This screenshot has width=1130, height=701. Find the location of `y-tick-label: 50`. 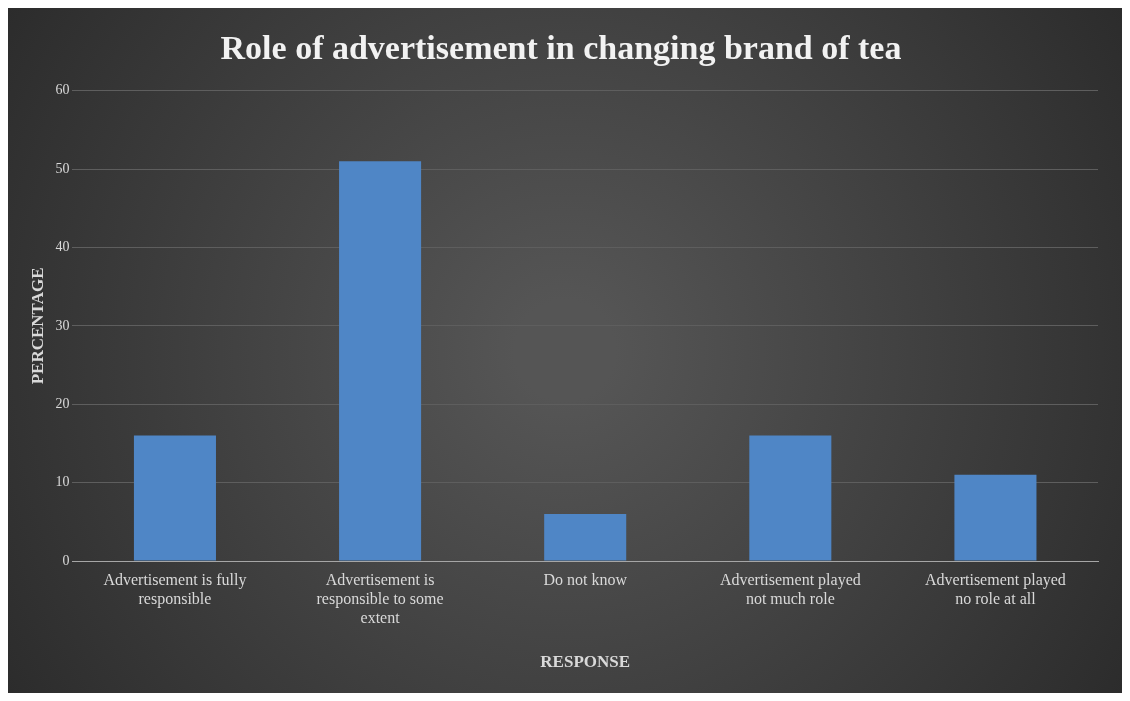

y-tick-label: 50 is located at coordinates (62, 168).